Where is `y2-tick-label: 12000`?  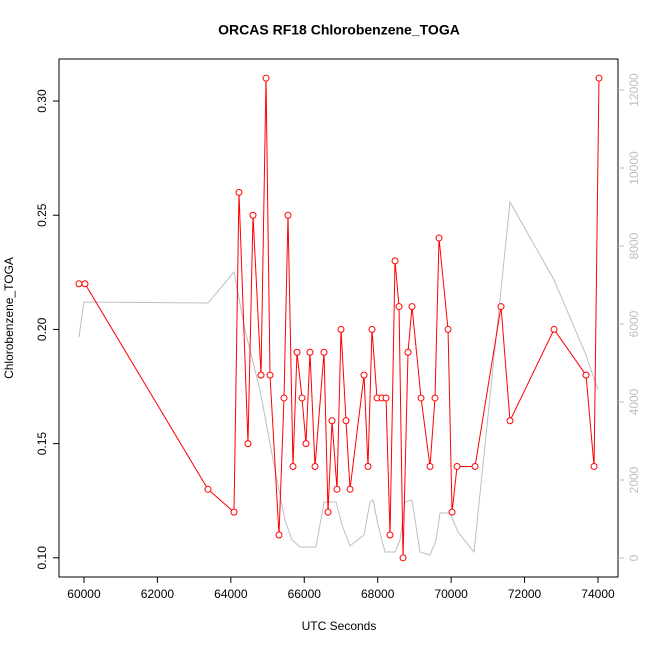 y2-tick-label: 12000 is located at coordinates (634, 90).